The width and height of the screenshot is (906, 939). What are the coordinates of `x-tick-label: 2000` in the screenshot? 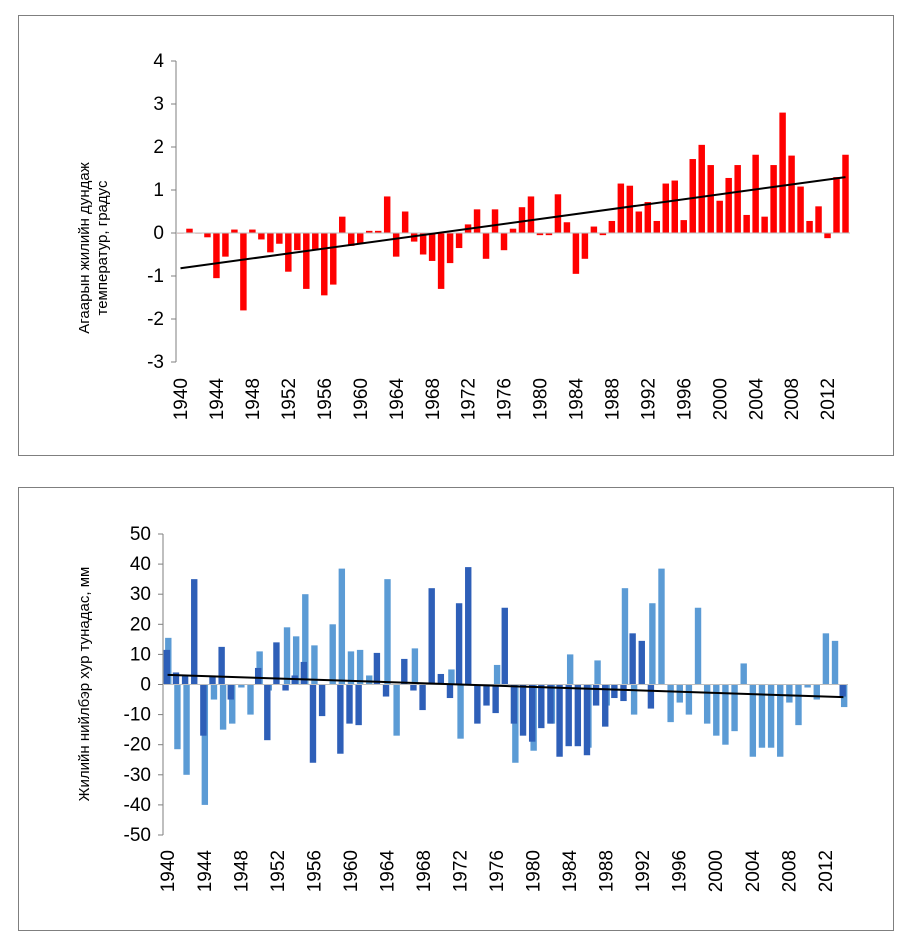 It's located at (720, 399).